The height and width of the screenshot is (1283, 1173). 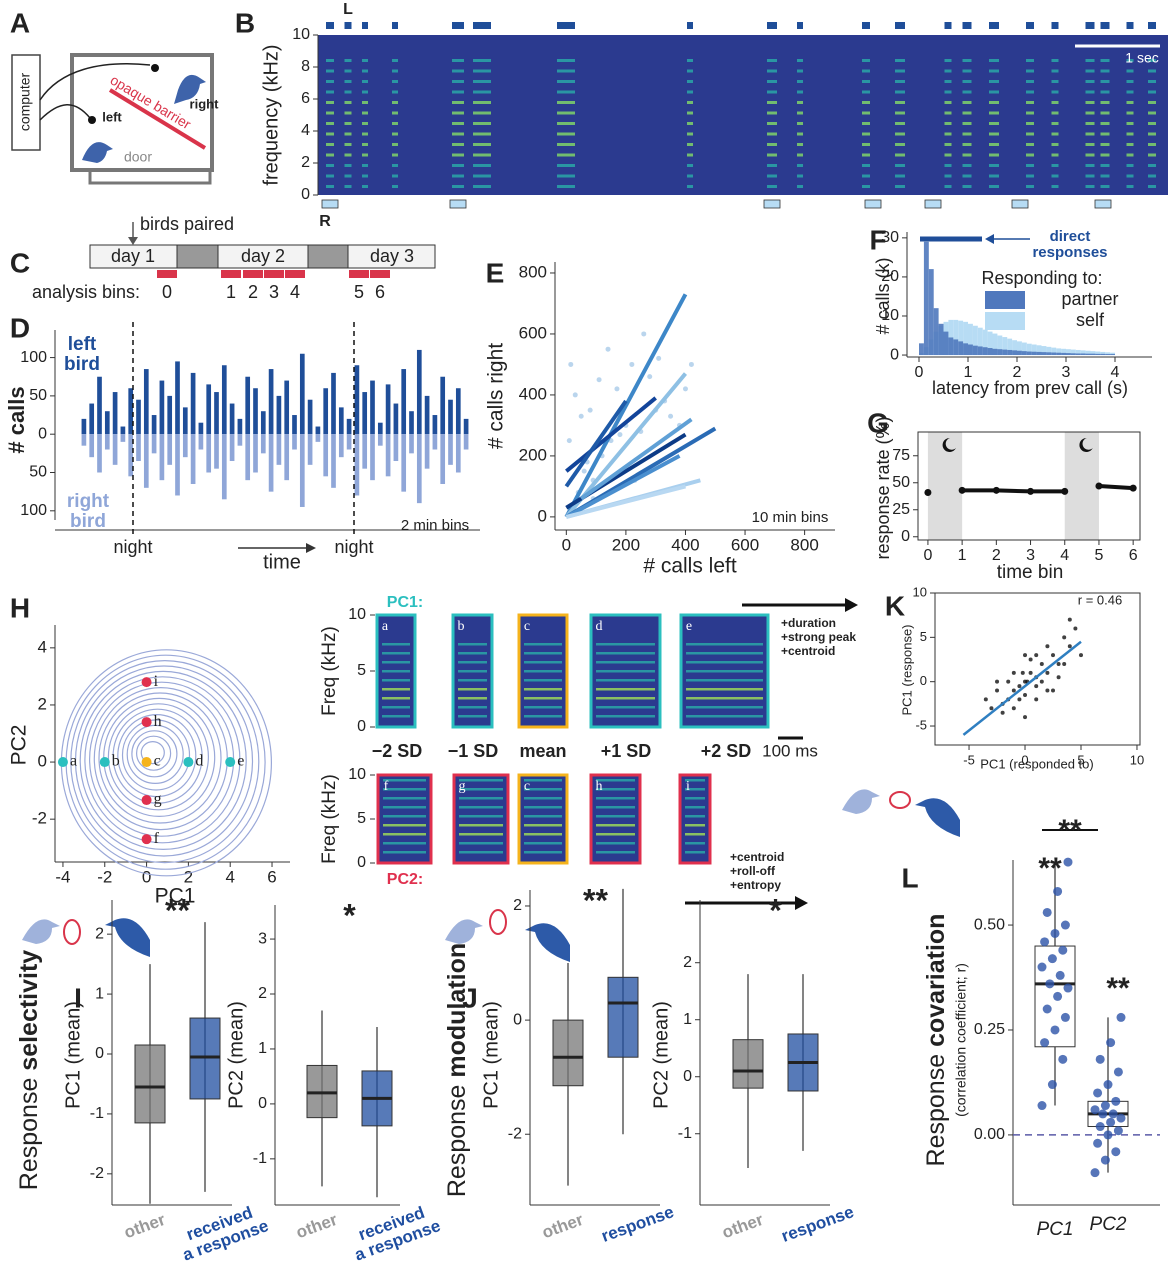 I want to click on y-tick-label: 75, so click(x=901, y=455).